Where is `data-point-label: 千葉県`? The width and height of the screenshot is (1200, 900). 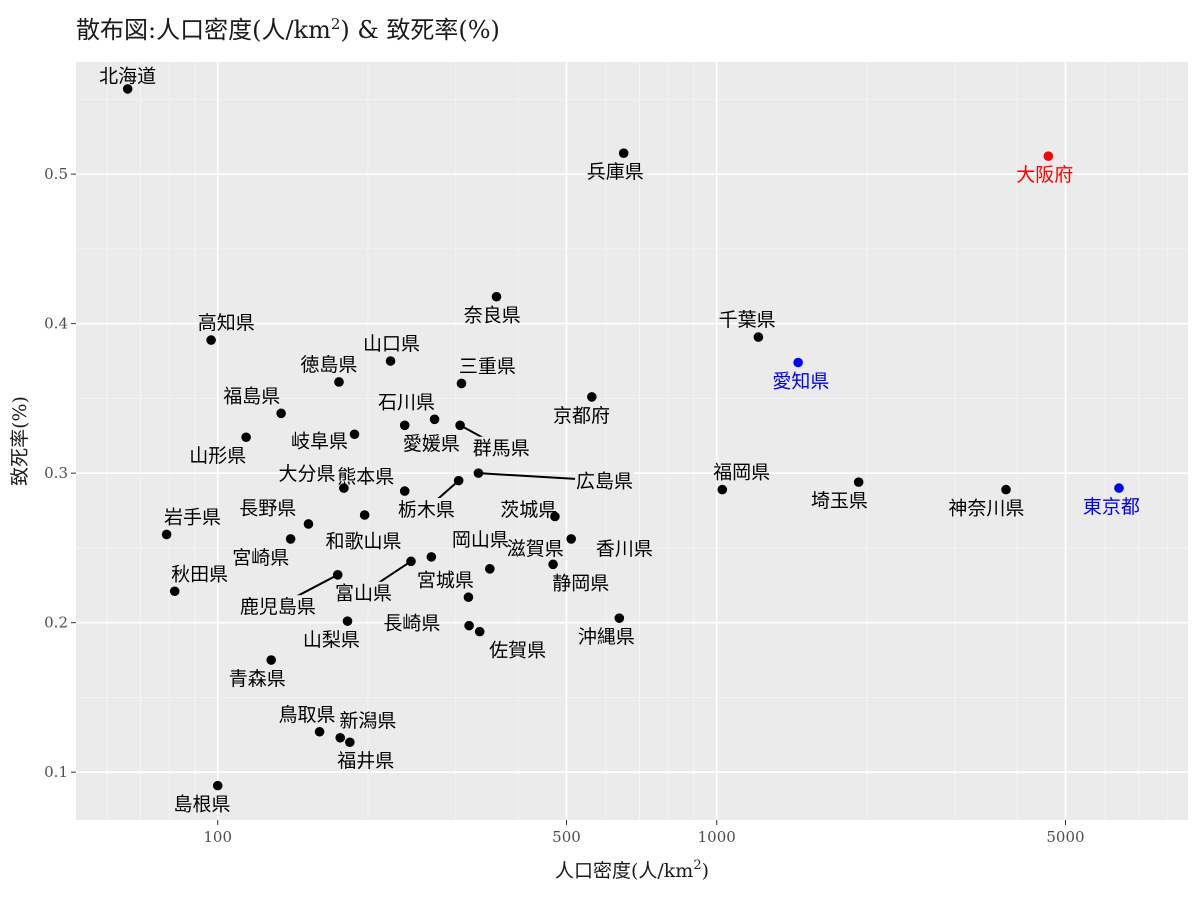
data-point-label: 千葉県 is located at coordinates (747, 320).